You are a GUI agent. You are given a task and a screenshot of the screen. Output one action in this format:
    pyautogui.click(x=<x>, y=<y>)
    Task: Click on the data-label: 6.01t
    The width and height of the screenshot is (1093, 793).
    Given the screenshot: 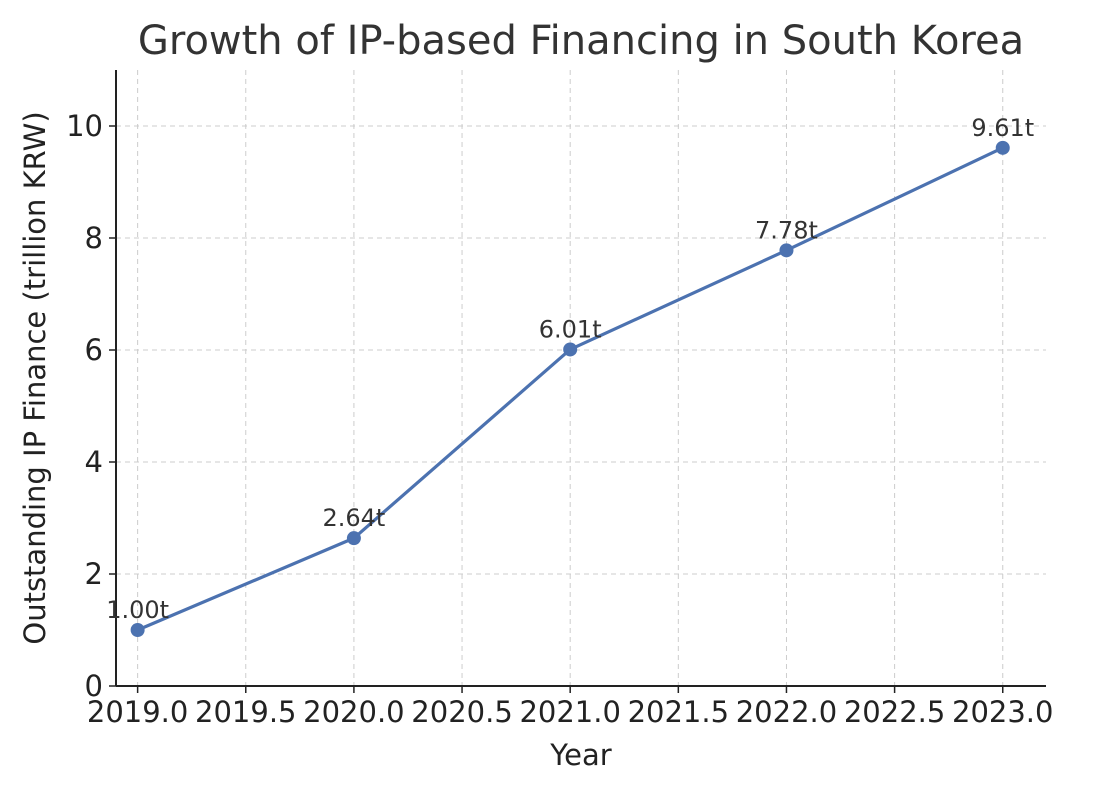 What is the action you would take?
    pyautogui.click(x=570, y=329)
    